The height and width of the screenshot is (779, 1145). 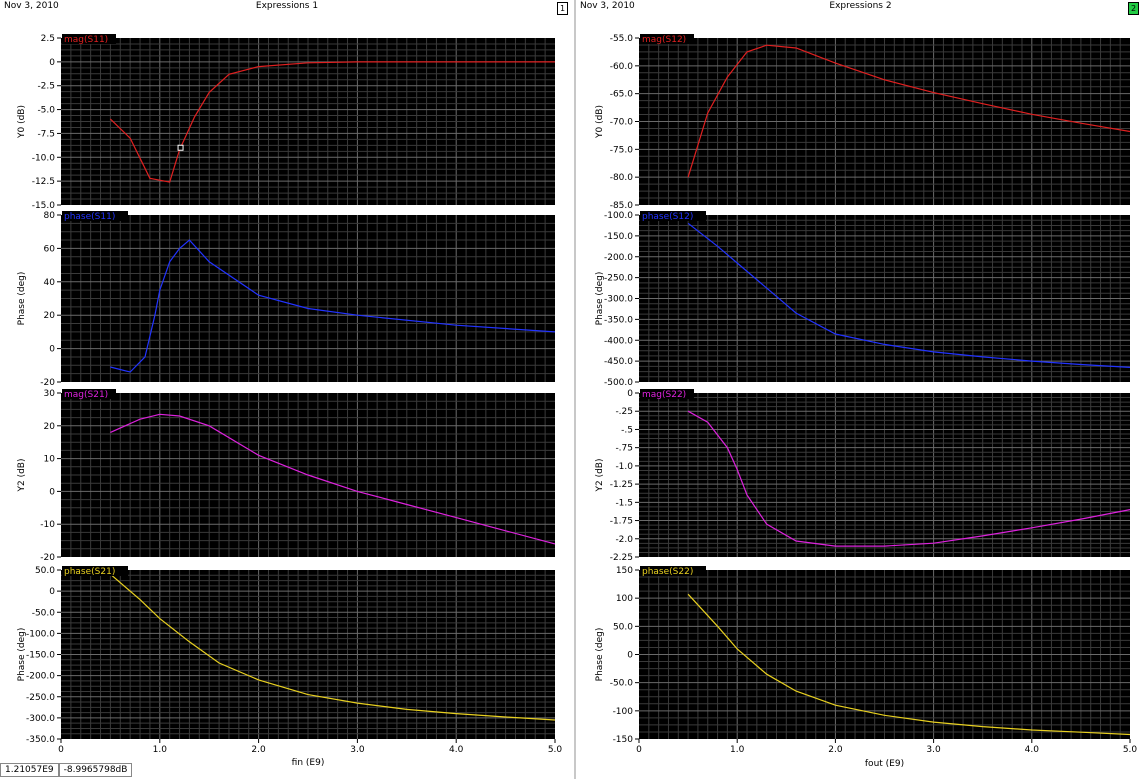 I want to click on marker-point, so click(x=180, y=147).